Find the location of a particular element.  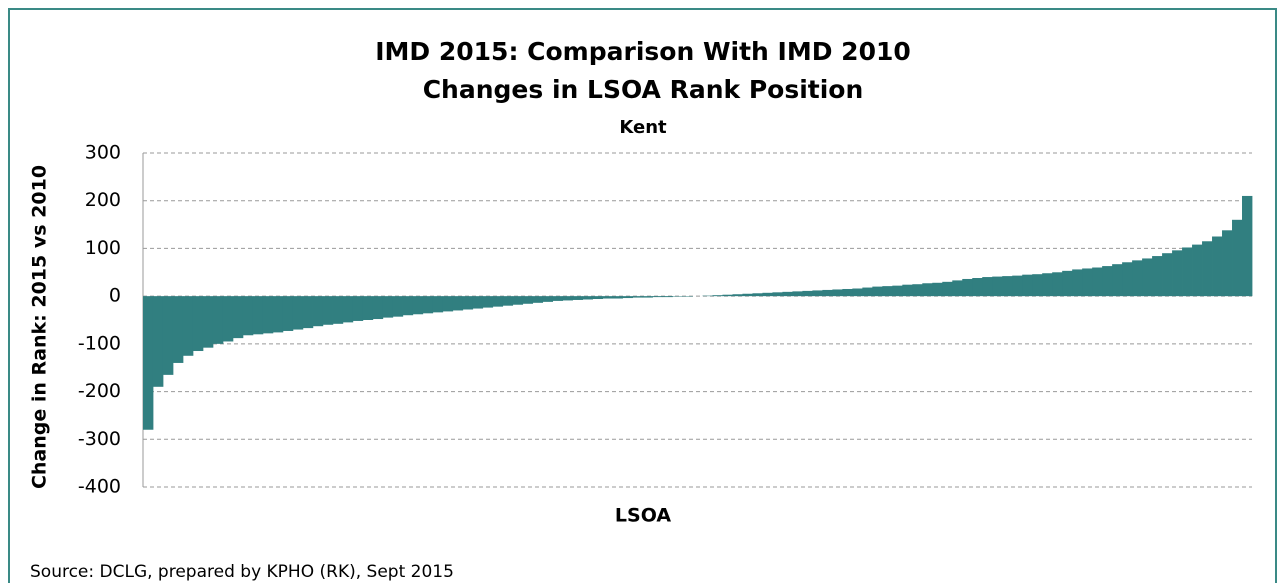

y-tick-label: -400 is located at coordinates (99, 487).